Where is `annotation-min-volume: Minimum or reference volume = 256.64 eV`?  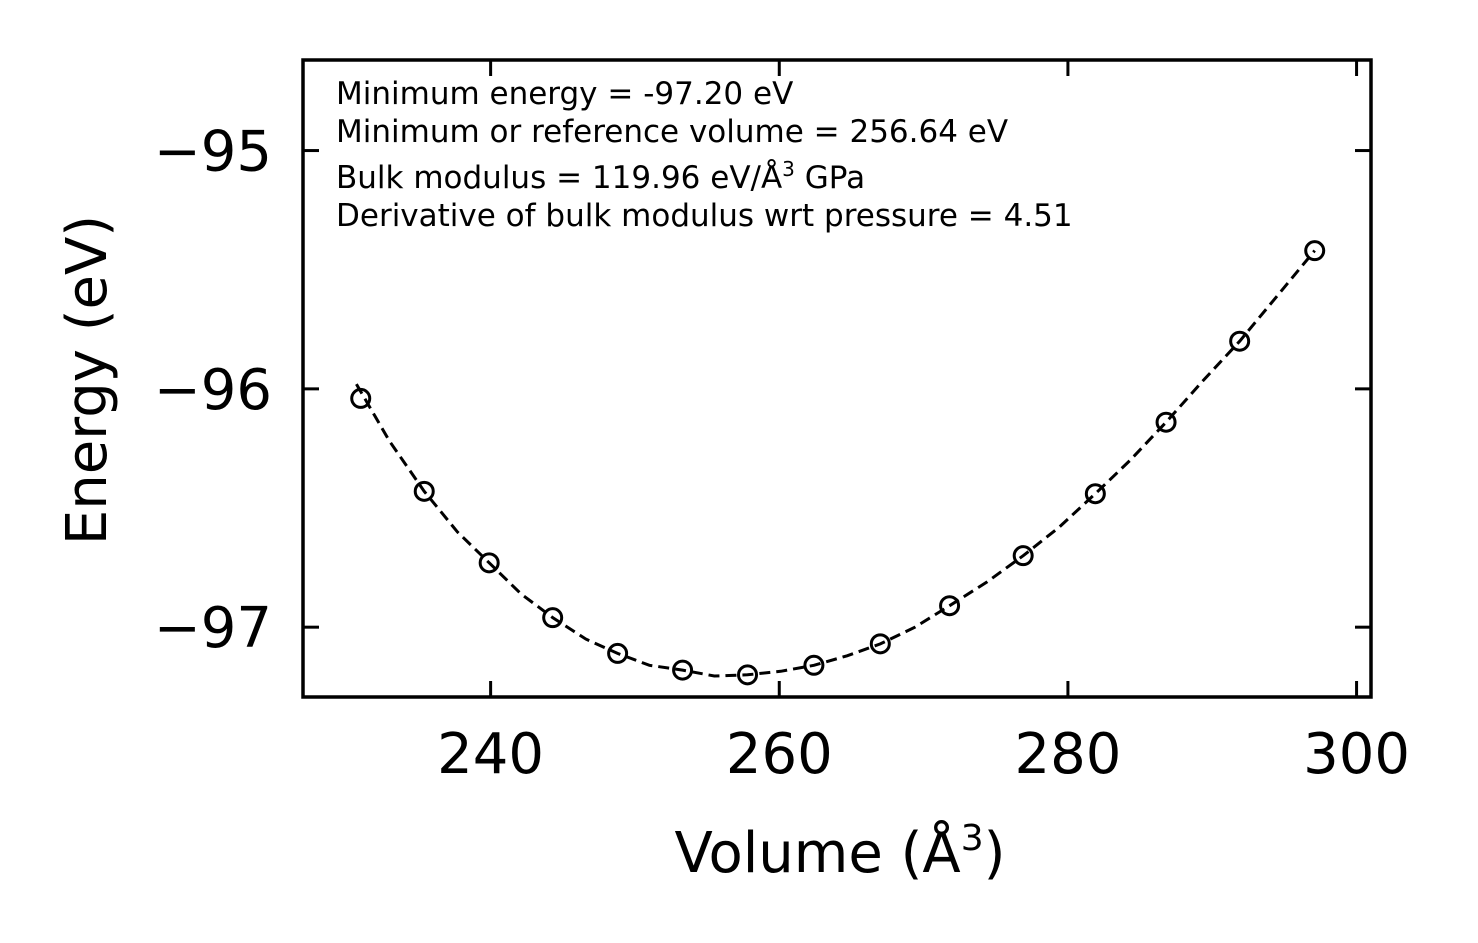 annotation-min-volume: Minimum or reference volume = 256.64 eV is located at coordinates (672, 132).